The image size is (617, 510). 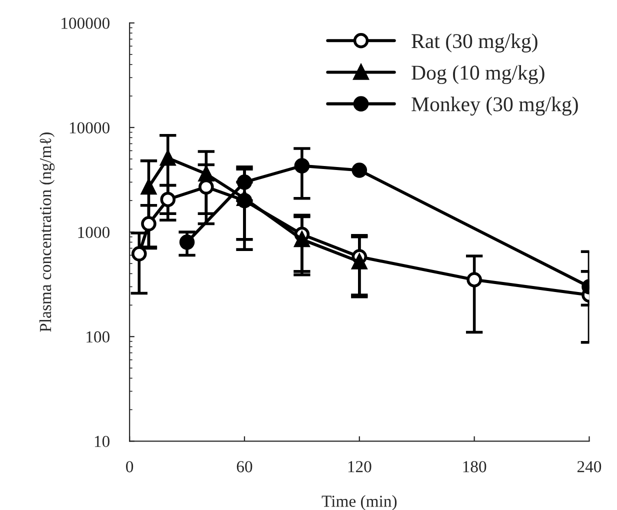 I want to click on y-tick-label: 1000, so click(x=94, y=232).